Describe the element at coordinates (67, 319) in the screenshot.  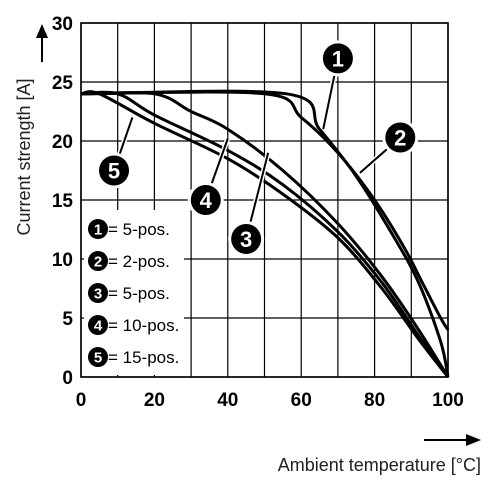
I see `y-tick-label: 5` at that location.